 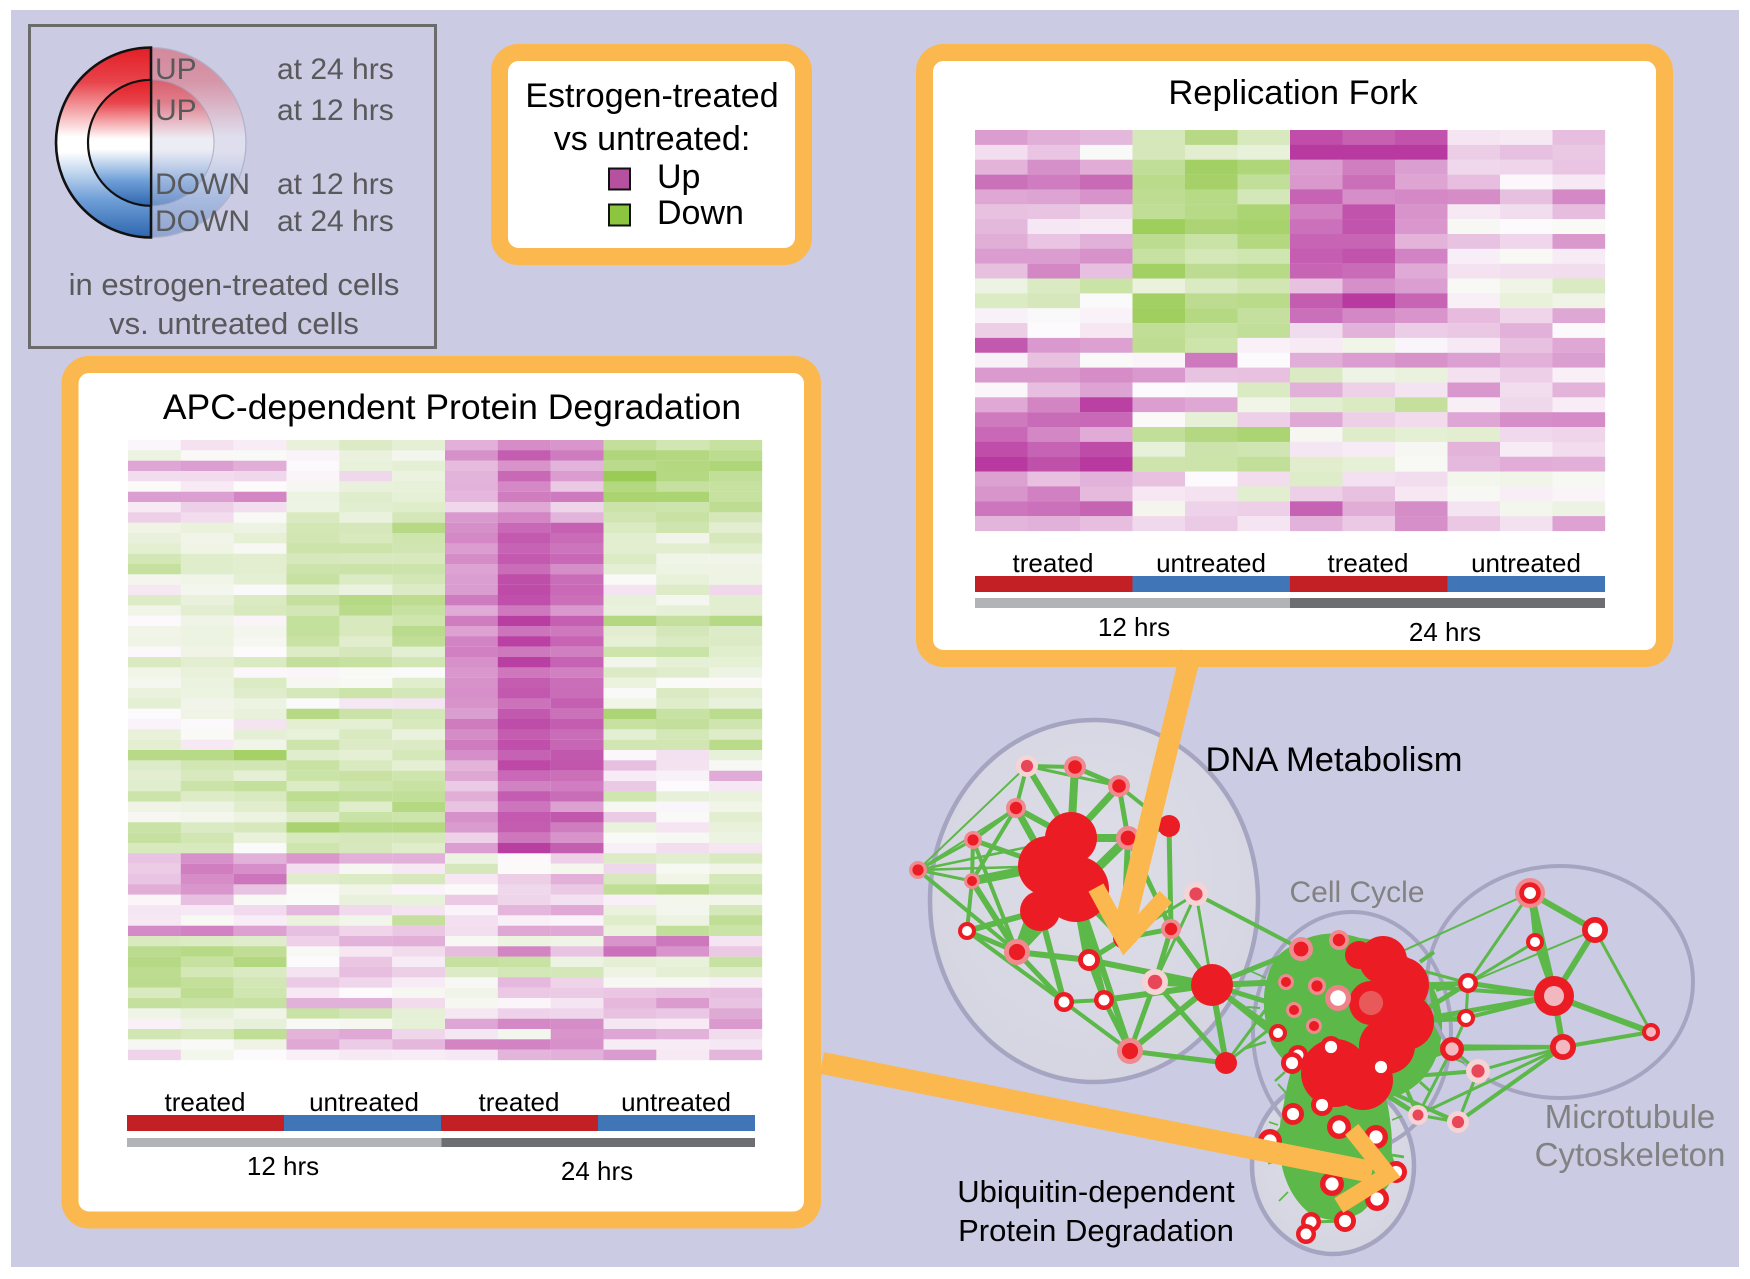 I want to click on svg-text: Up, so click(x=678, y=177).